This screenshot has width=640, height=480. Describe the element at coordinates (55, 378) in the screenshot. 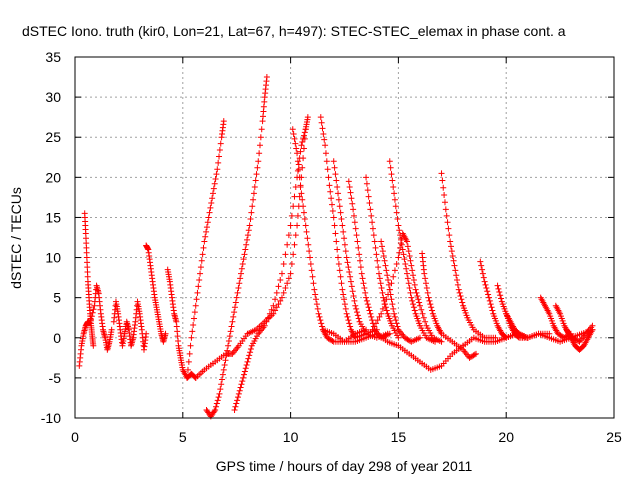

I see `y-tick-label: -5` at that location.